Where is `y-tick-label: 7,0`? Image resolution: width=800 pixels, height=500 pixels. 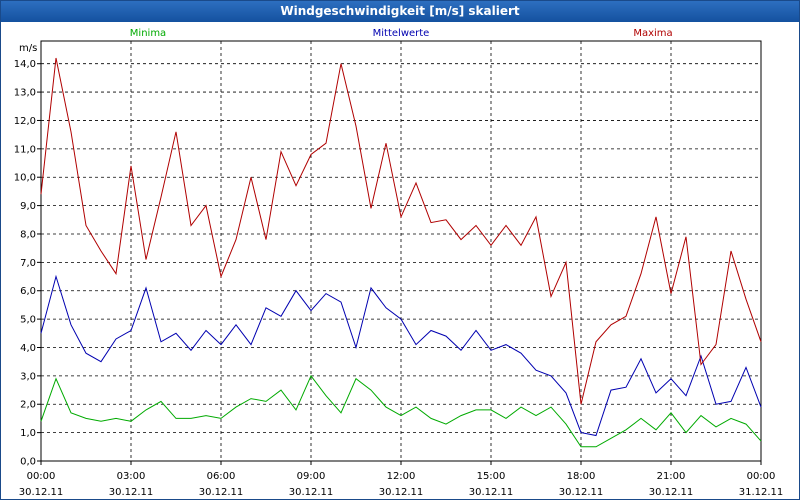 y-tick-label: 7,0 is located at coordinates (28, 263).